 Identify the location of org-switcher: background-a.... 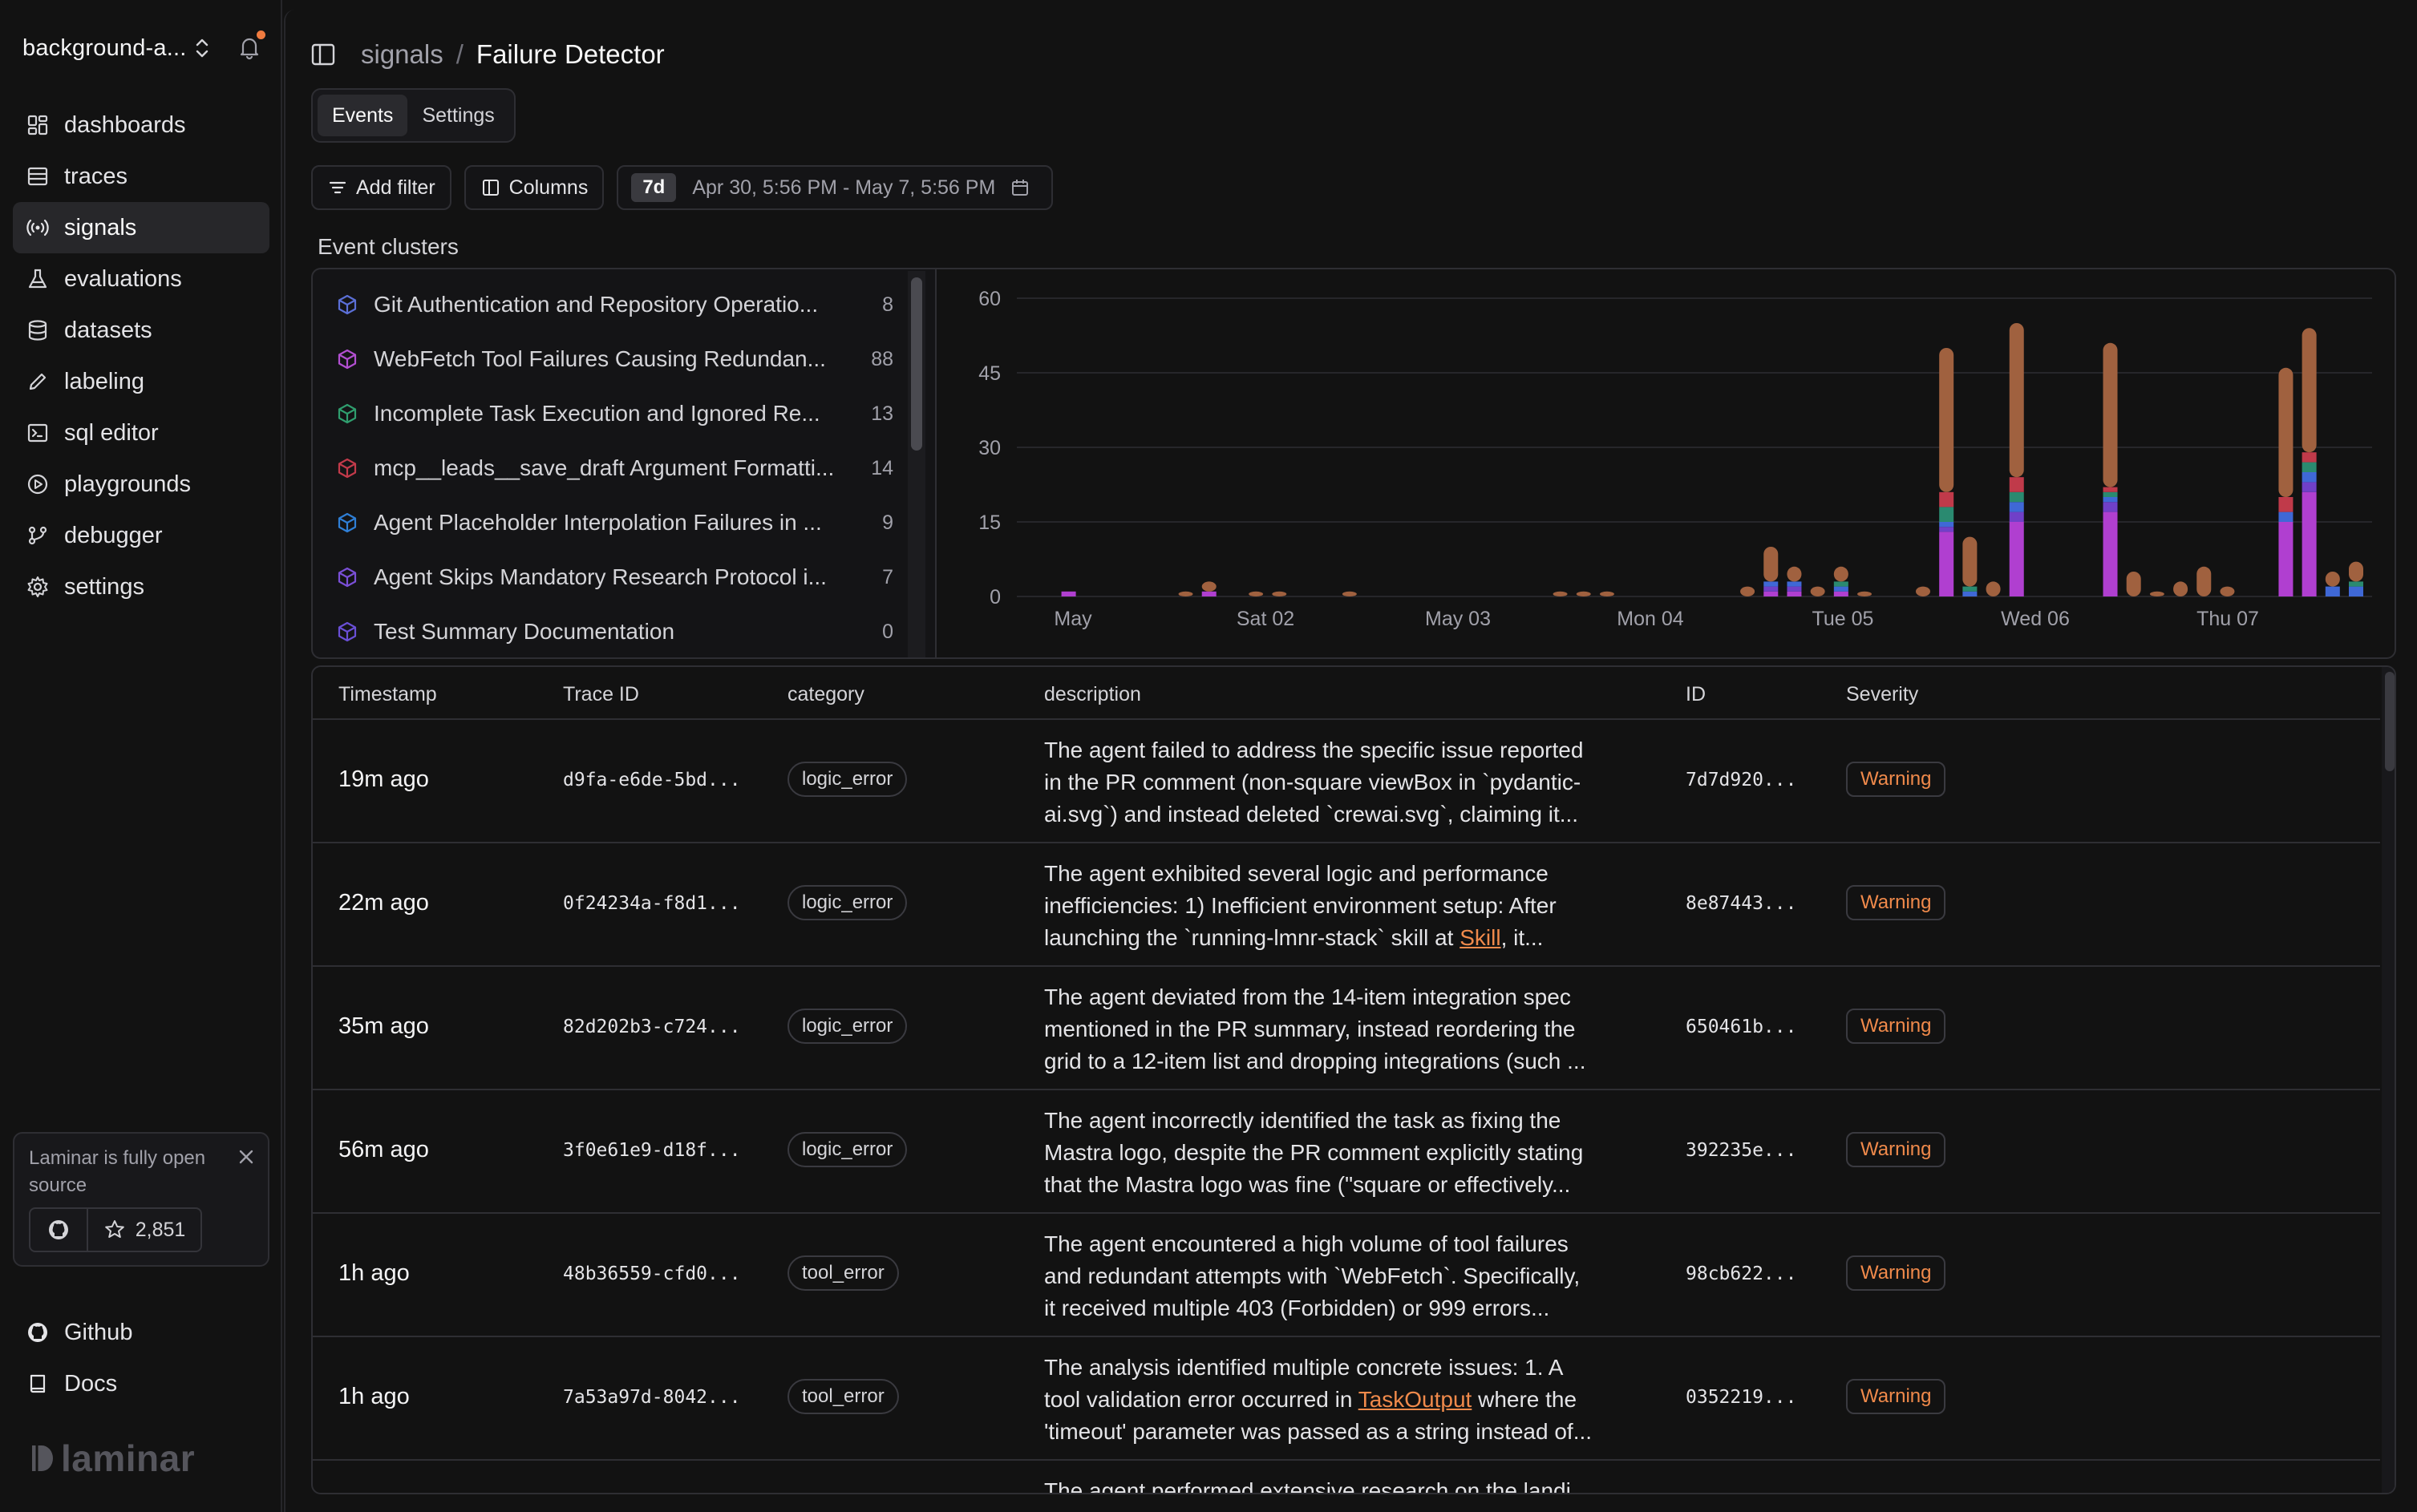
(147, 48).